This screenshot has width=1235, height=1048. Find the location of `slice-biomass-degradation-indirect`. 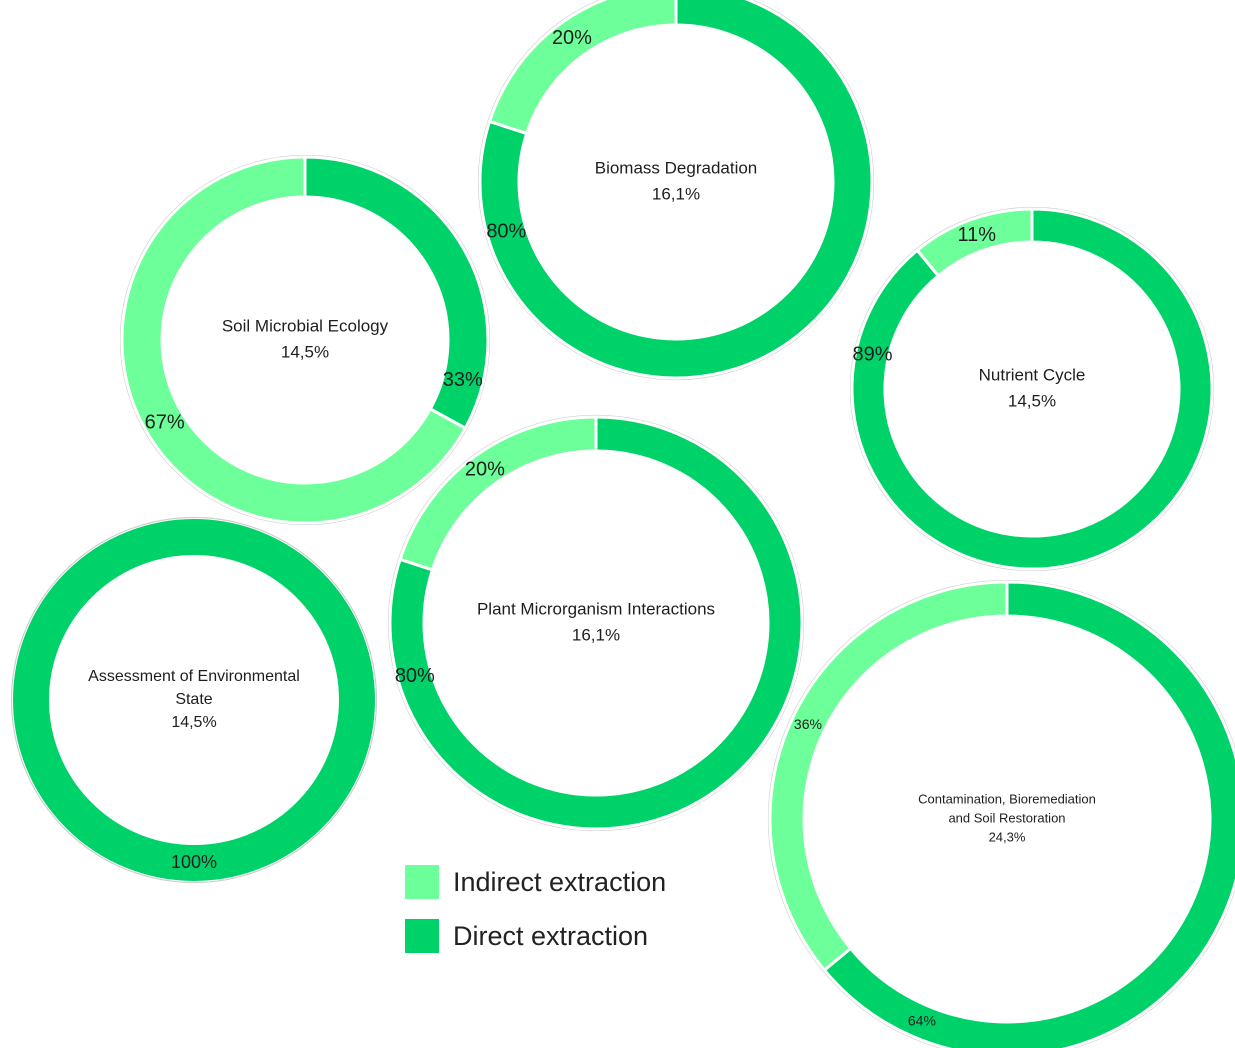

slice-biomass-degradation-indirect is located at coordinates (583, 67).